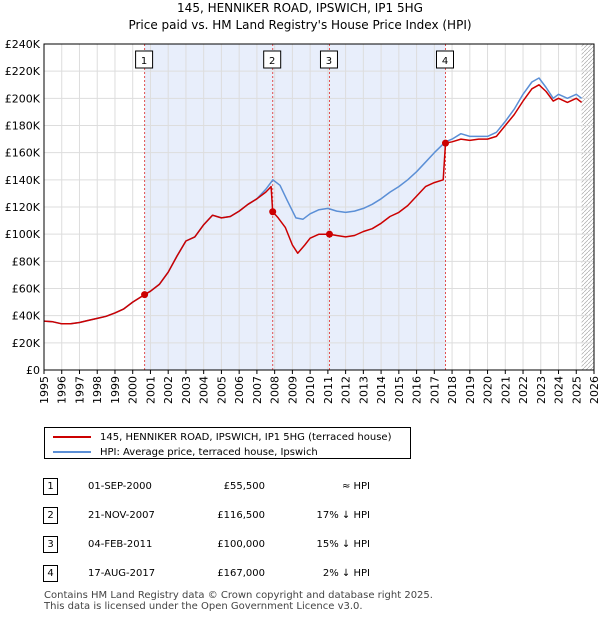  Describe the element at coordinates (292, 390) in the screenshot. I see `x-tick-label: 2009` at that location.